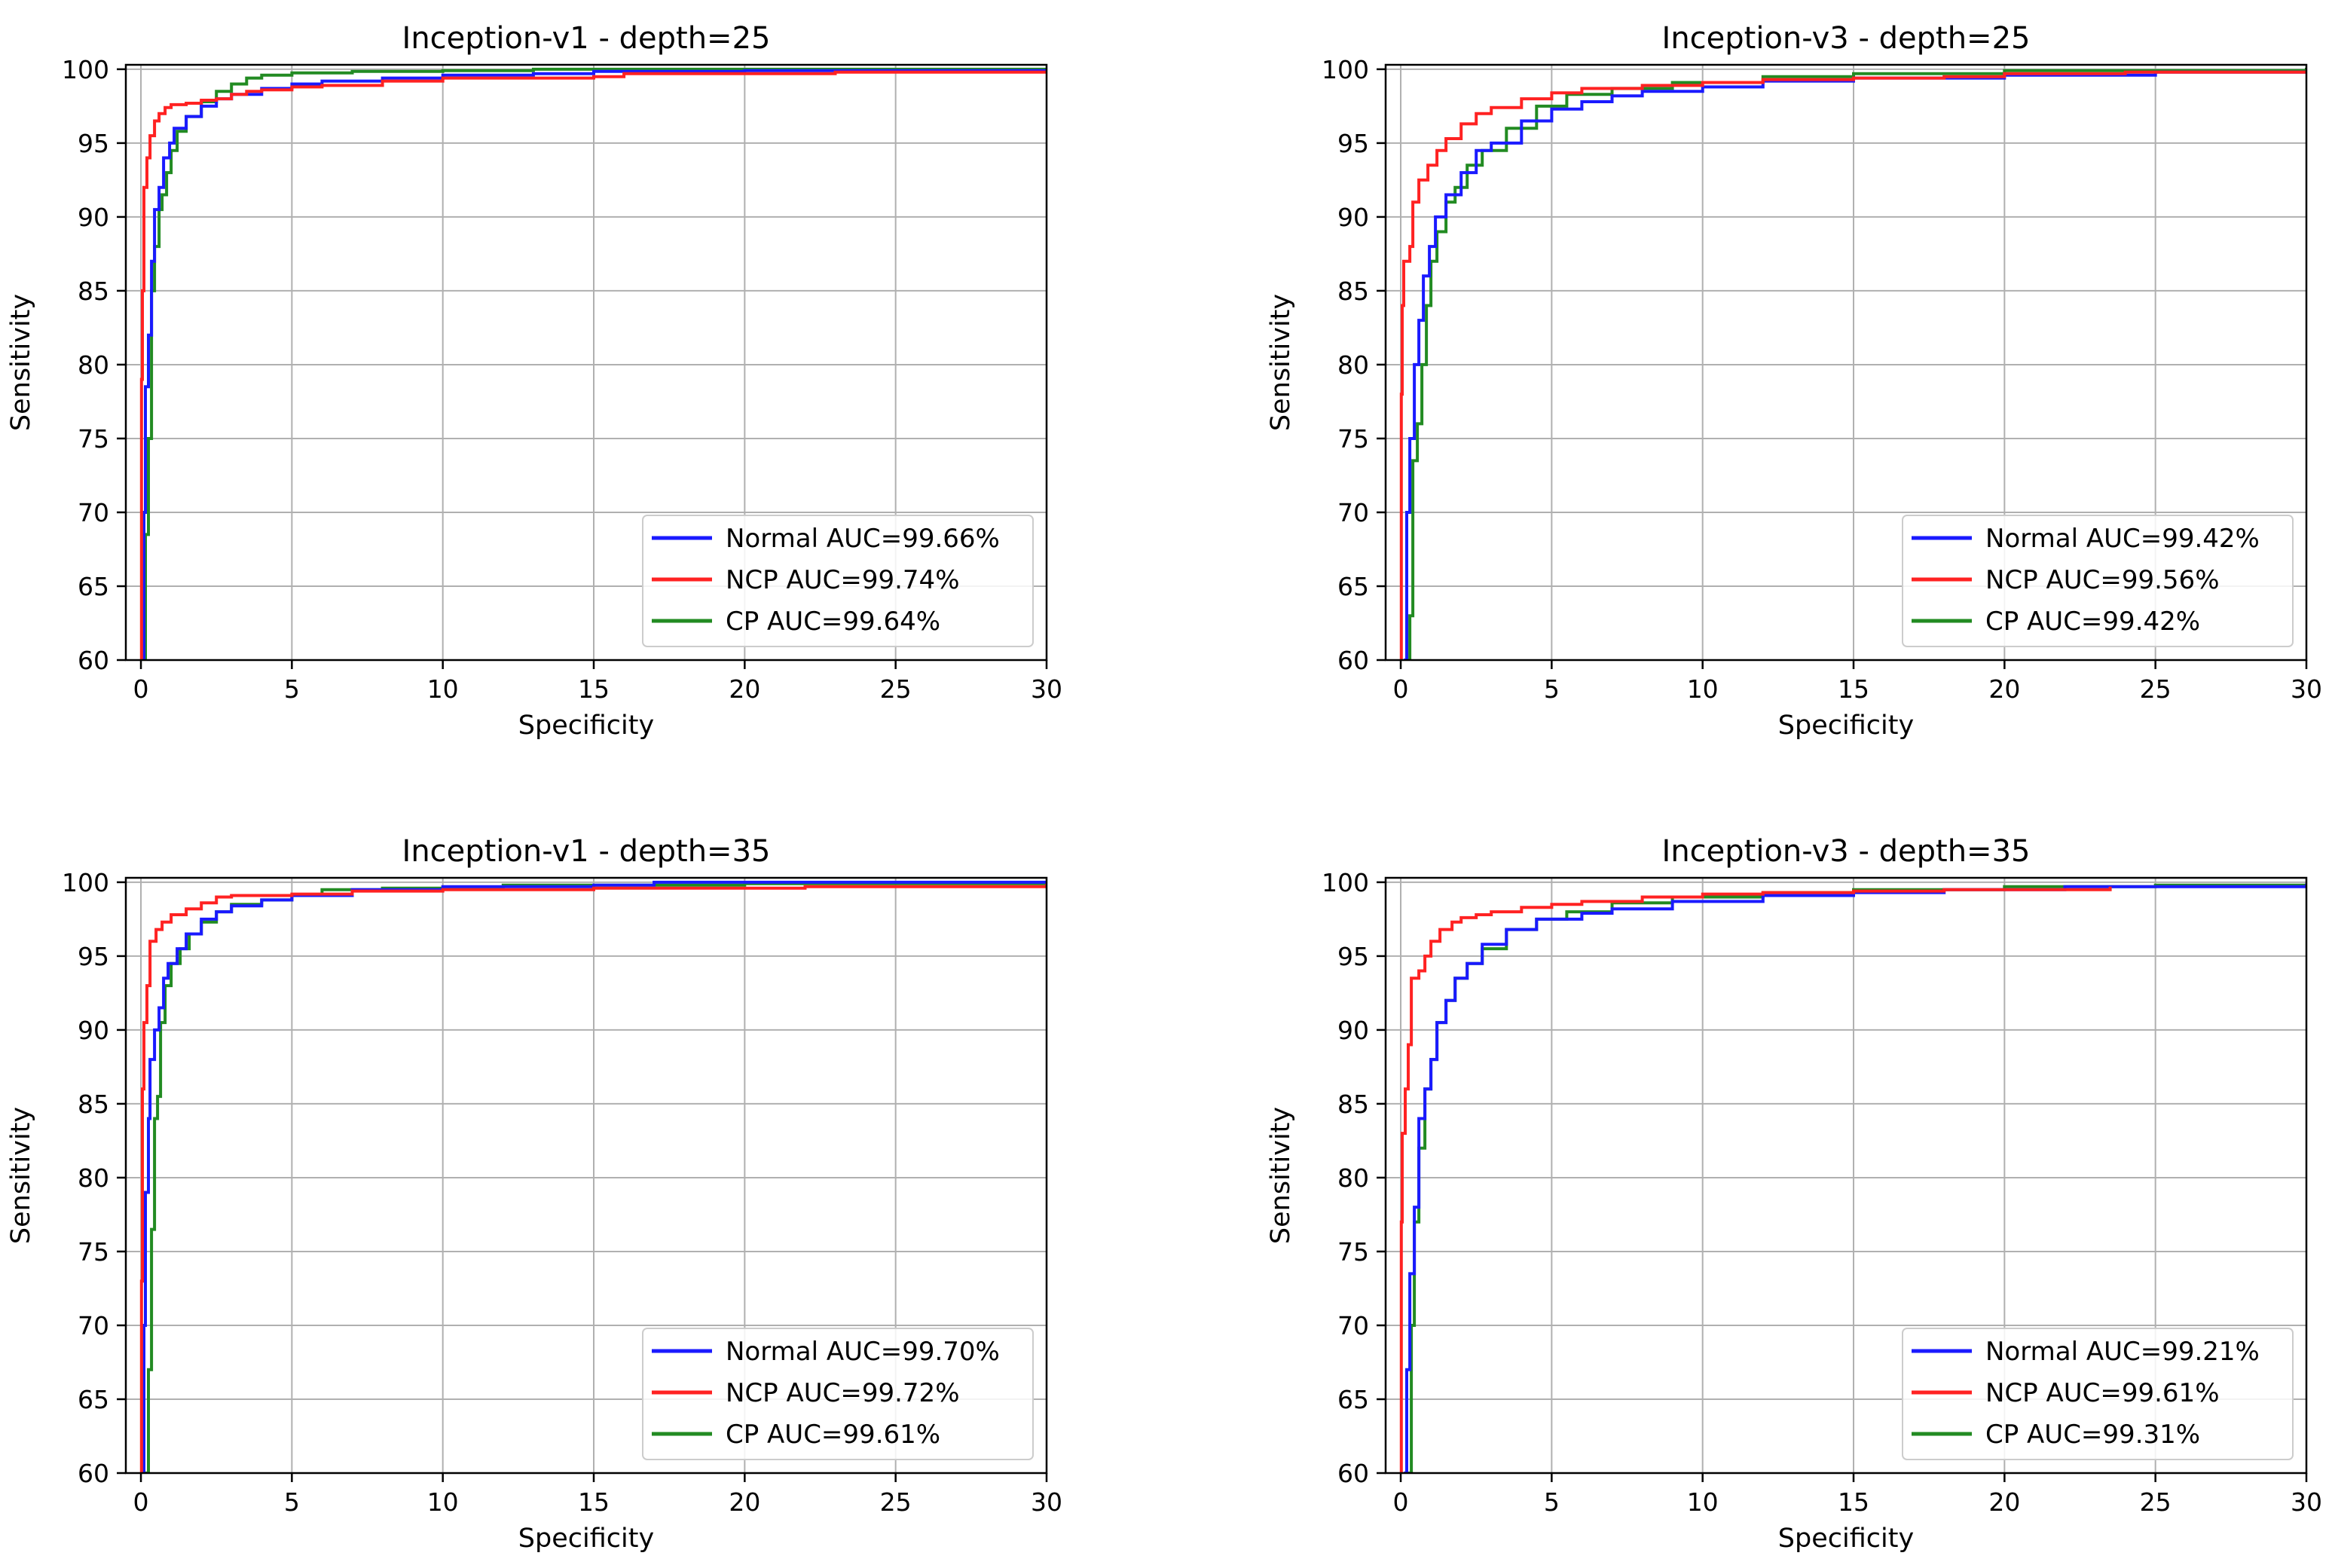  What do you see at coordinates (843, 1393) in the screenshot?
I see `legend-label-ncp: NCP AUC=99.72%` at bounding box center [843, 1393].